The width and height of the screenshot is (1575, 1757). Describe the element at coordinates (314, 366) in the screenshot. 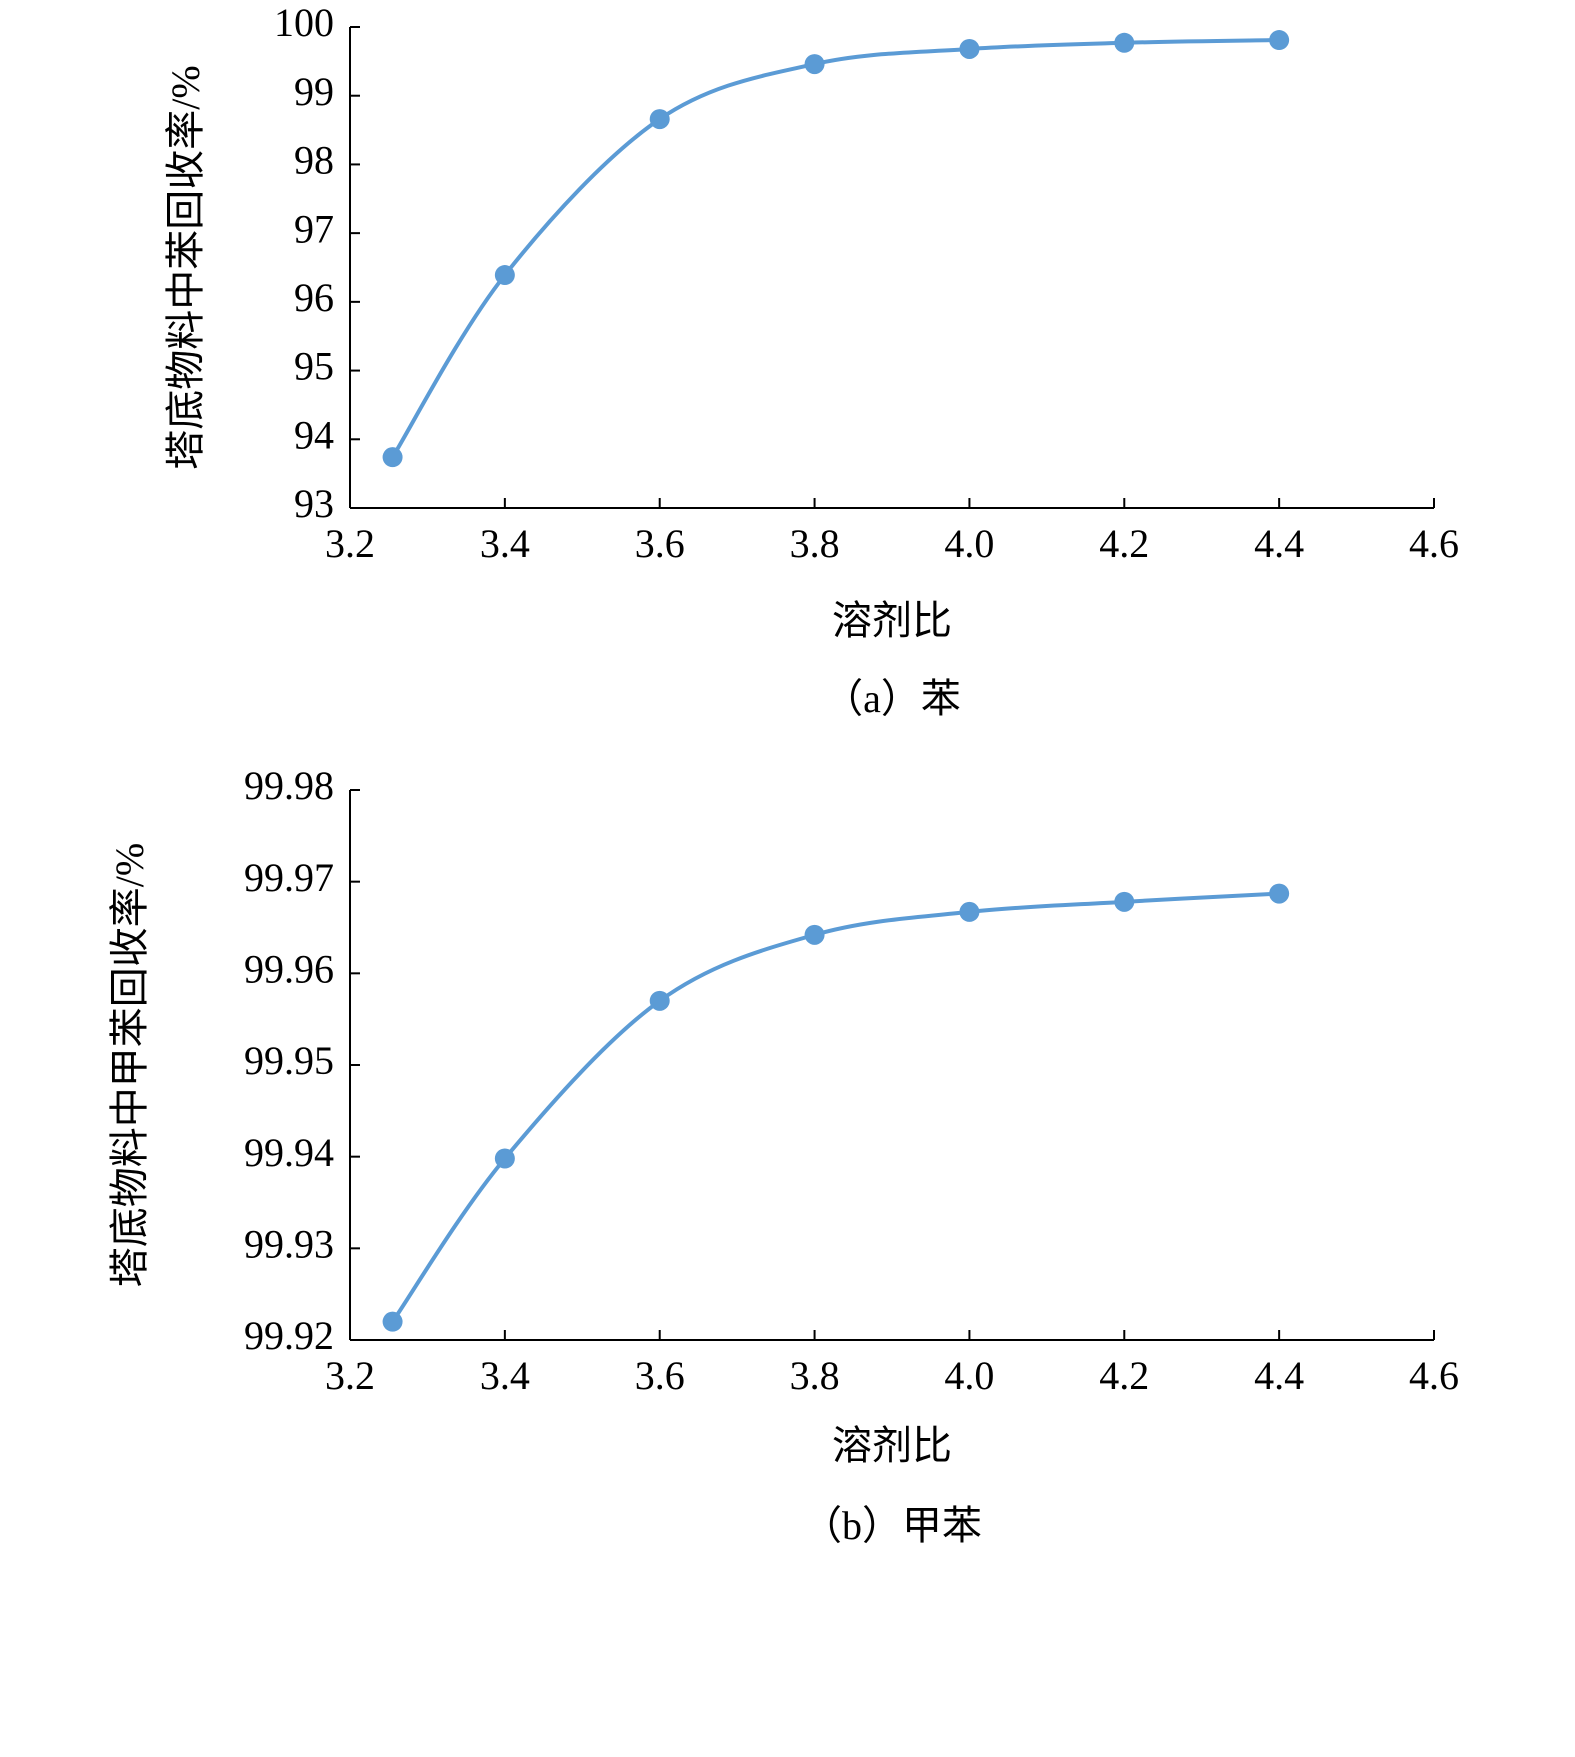

I see `y-tick-label: 95` at that location.